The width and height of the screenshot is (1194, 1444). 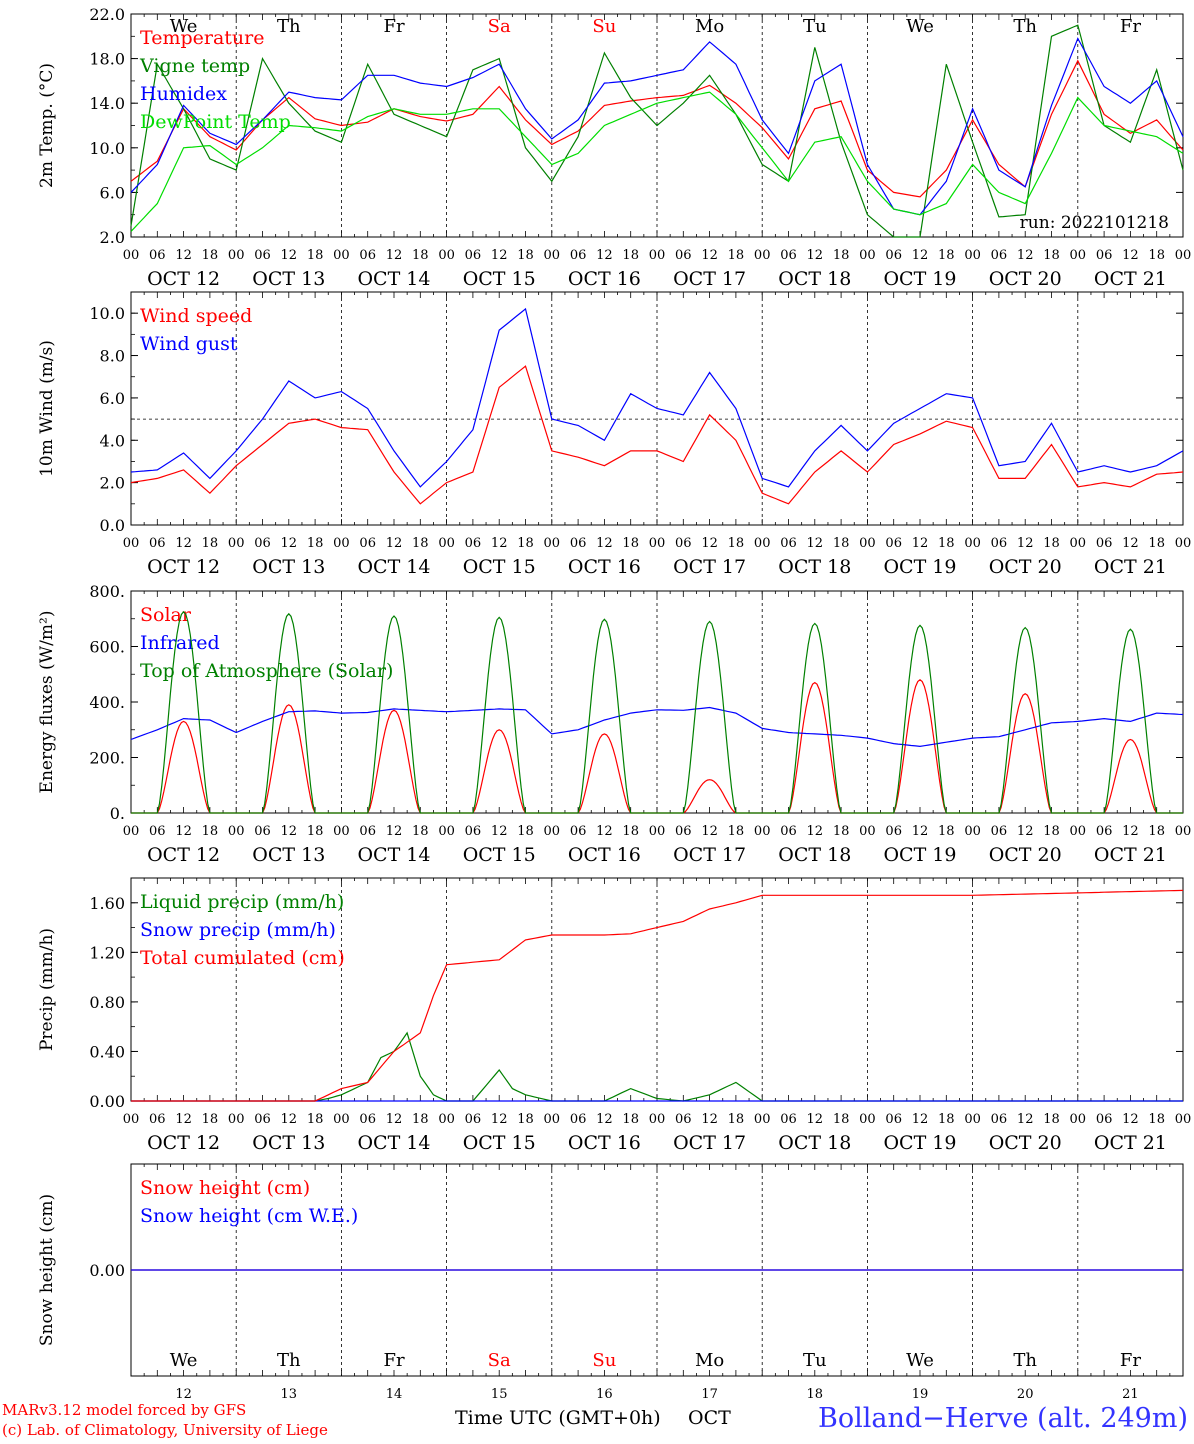 I want to click on day-number-label: 13, so click(x=289, y=1394).